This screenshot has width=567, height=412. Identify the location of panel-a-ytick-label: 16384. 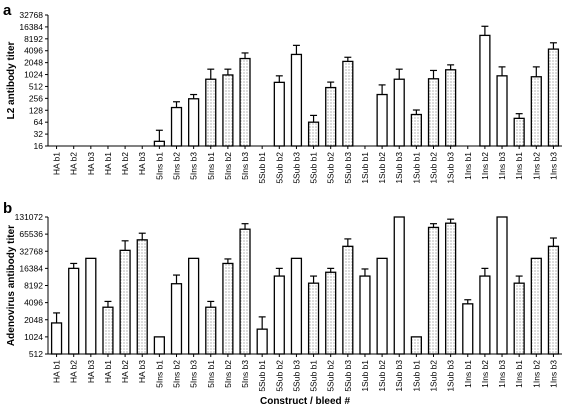
(31, 27).